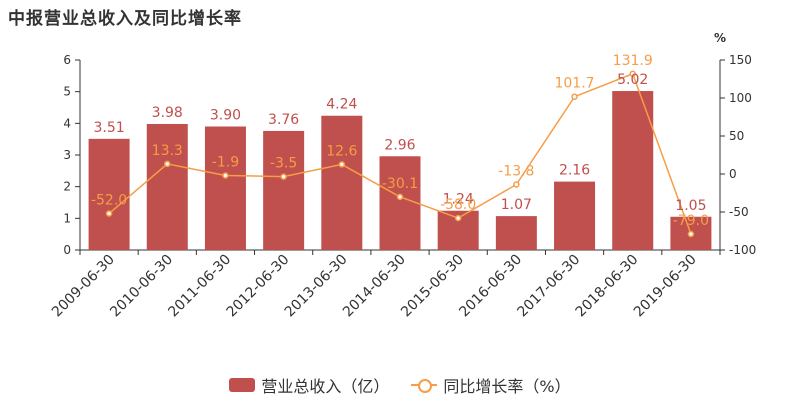 Image resolution: width=800 pixels, height=400 pixels. I want to click on chart-legend: 营业总收入（亿） 同比增长率（%）, so click(400, 385).